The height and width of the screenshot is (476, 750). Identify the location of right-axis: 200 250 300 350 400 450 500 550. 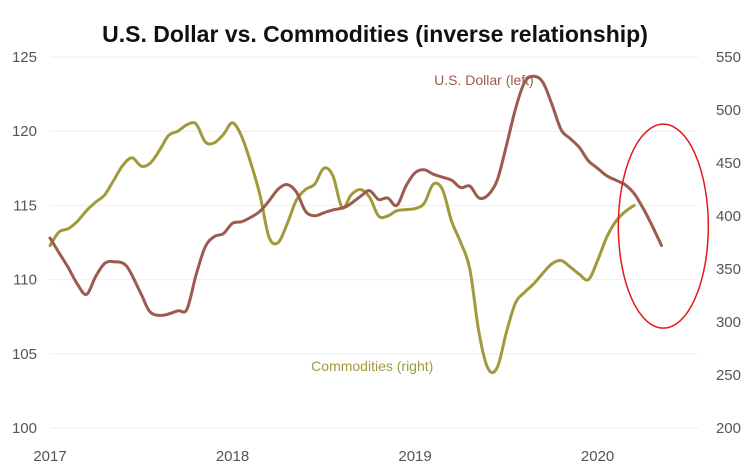
(728, 243).